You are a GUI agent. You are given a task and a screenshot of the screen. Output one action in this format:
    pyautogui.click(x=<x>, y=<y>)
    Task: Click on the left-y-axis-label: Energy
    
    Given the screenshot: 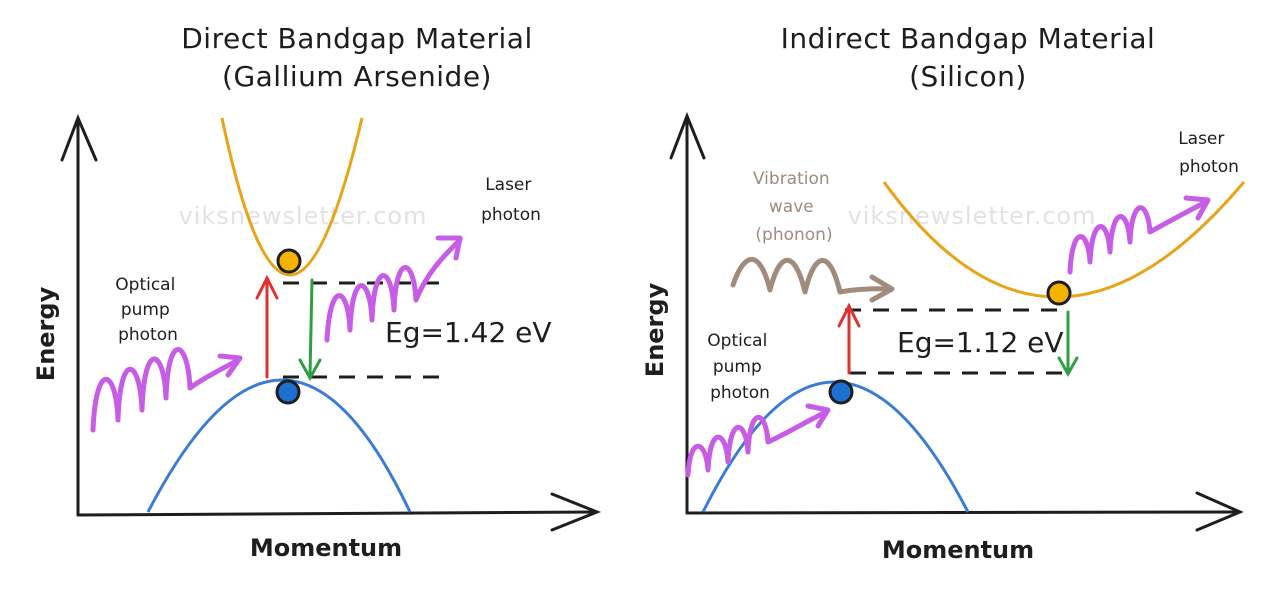 What is the action you would take?
    pyautogui.click(x=46, y=333)
    